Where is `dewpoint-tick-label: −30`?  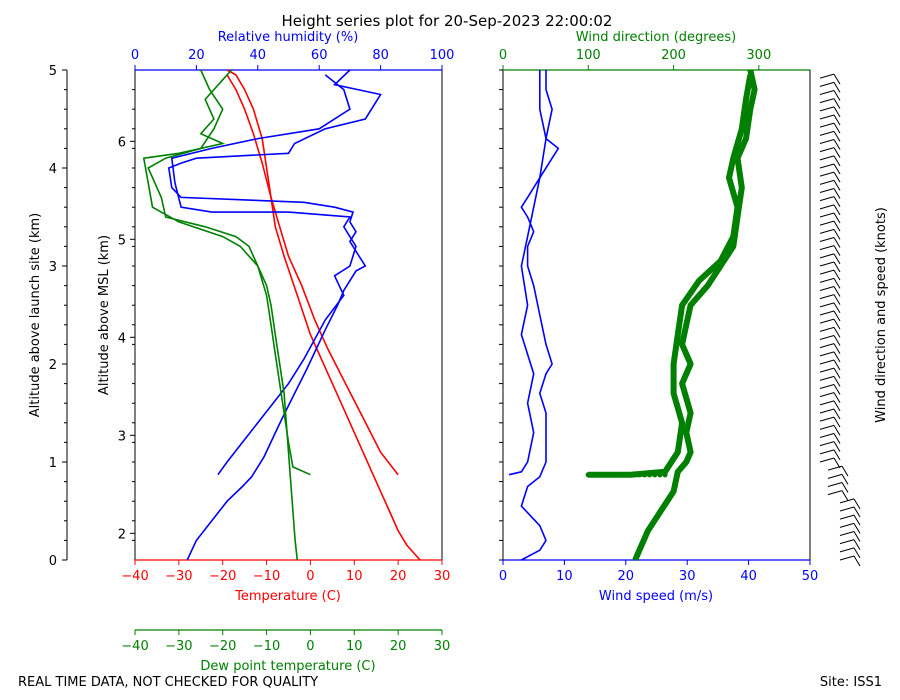
dewpoint-tick-label: −30 is located at coordinates (178, 646).